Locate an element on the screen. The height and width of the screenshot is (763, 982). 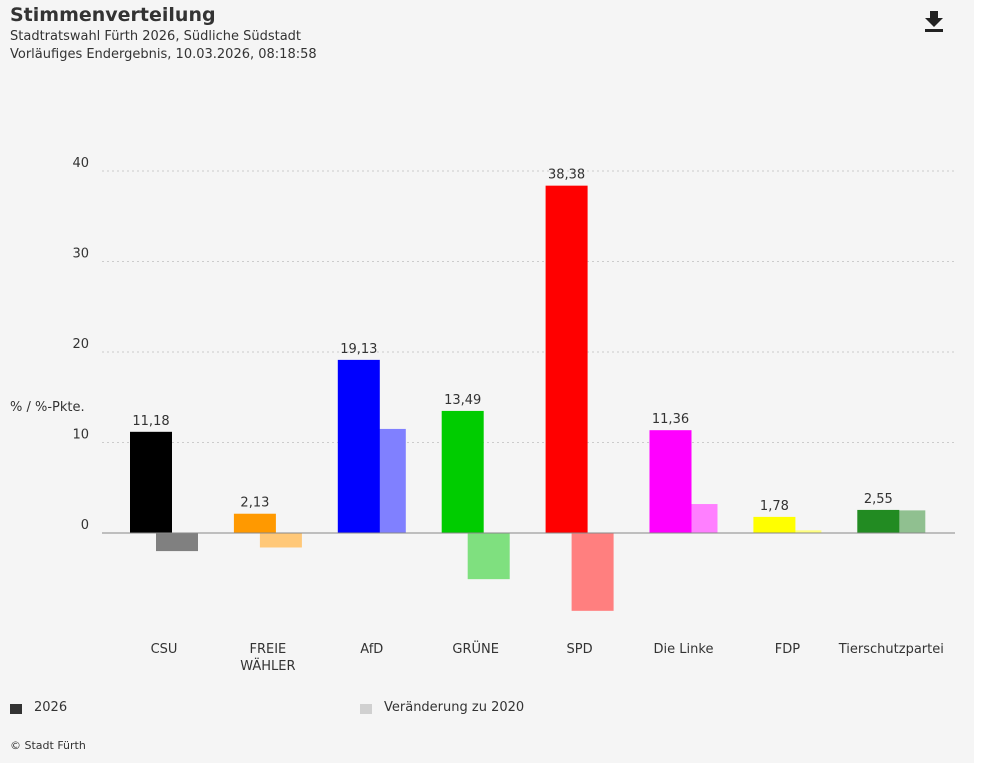
data-label-afd: 19,13 is located at coordinates (358, 349).